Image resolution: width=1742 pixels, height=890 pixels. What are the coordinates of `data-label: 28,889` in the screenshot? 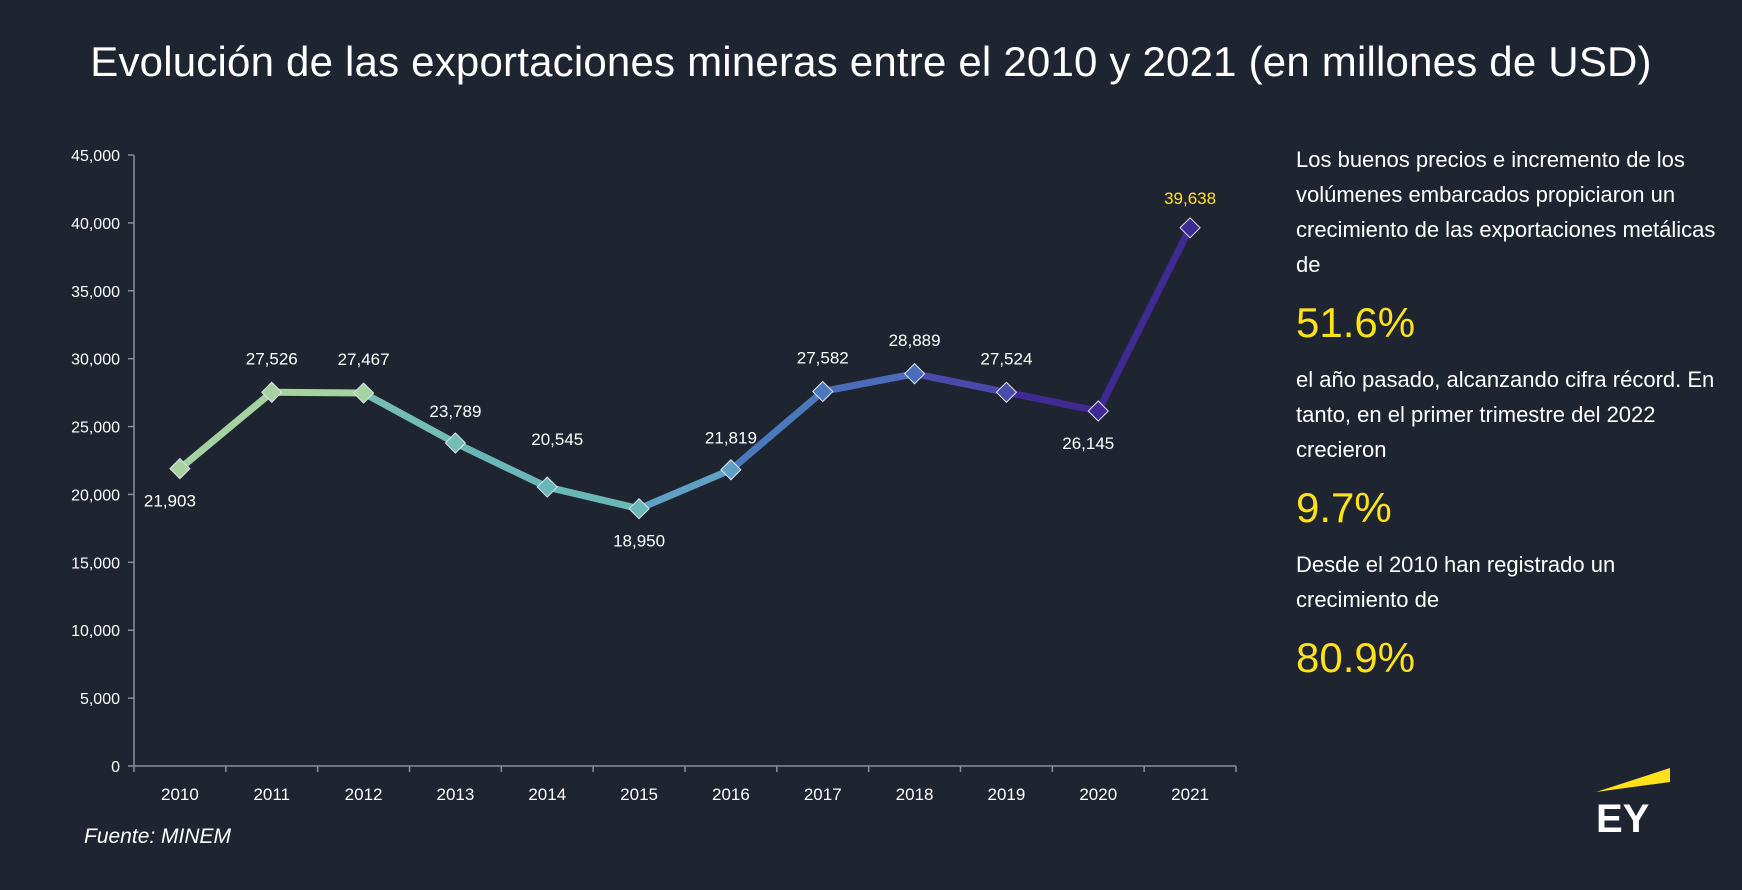 It's located at (915, 340).